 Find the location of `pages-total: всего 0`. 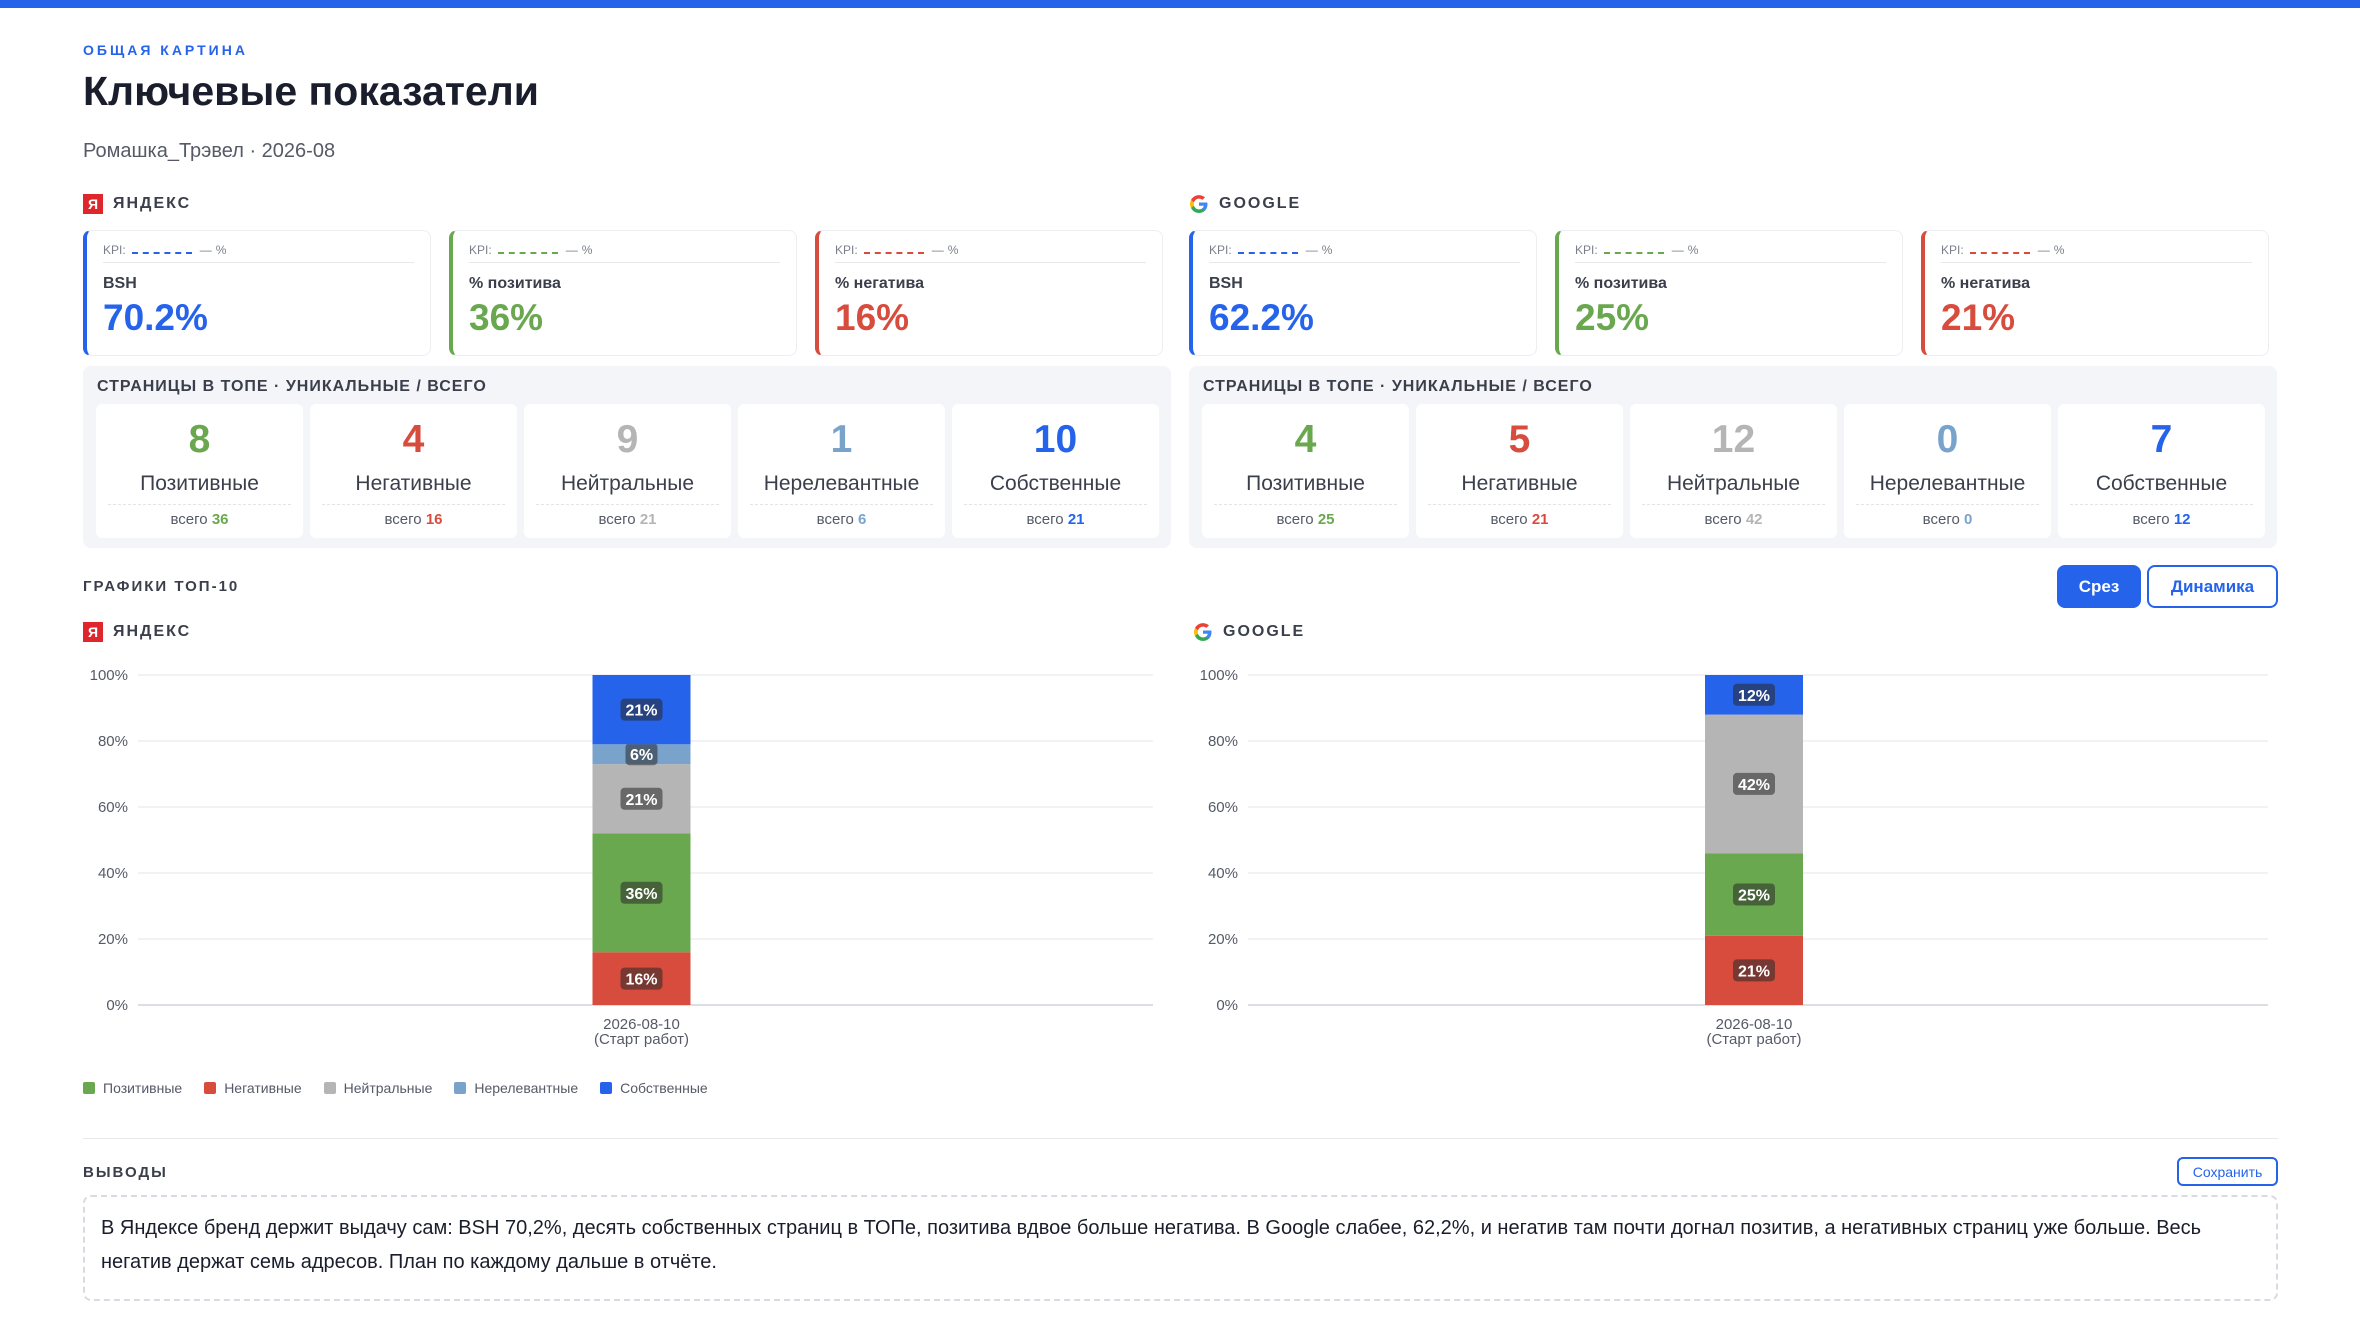

pages-total: всего 0 is located at coordinates (1947, 519).